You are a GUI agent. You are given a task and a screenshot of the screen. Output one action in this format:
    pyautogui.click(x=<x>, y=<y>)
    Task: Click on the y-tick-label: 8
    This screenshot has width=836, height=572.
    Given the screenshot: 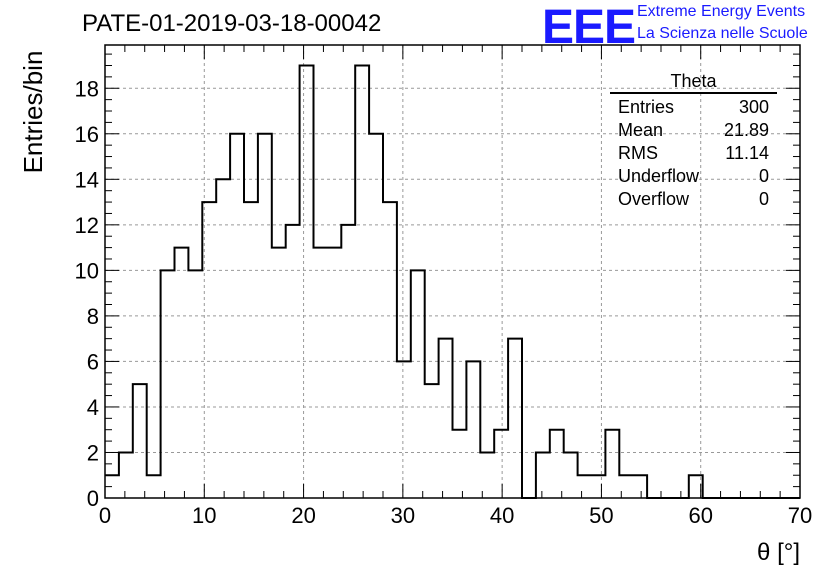 What is the action you would take?
    pyautogui.click(x=93, y=316)
    